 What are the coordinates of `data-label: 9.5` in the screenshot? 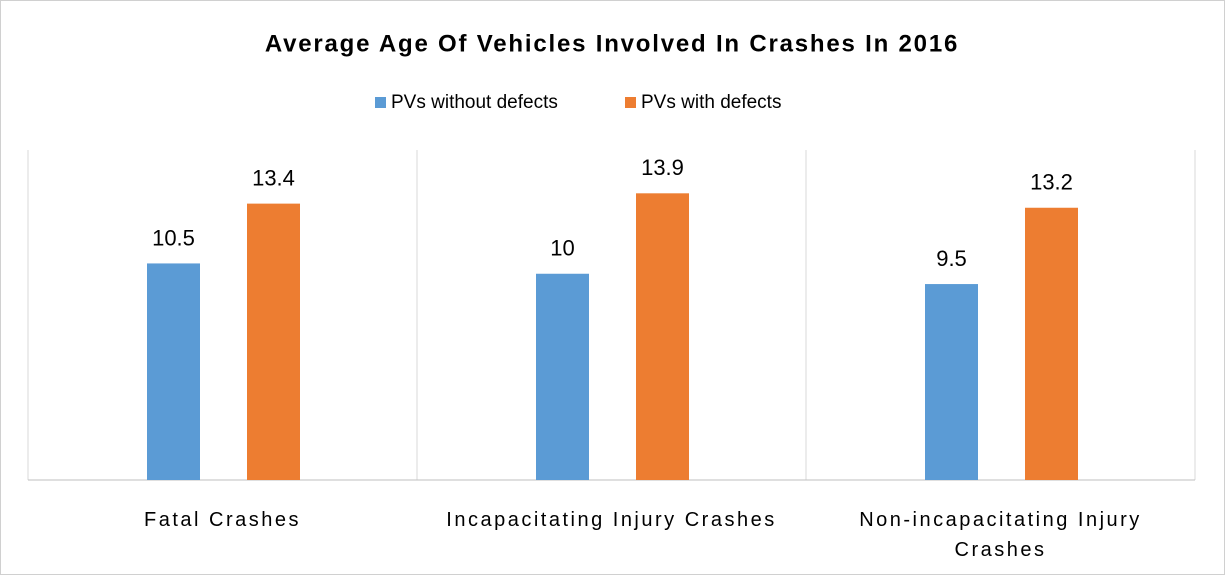 It's located at (951, 258).